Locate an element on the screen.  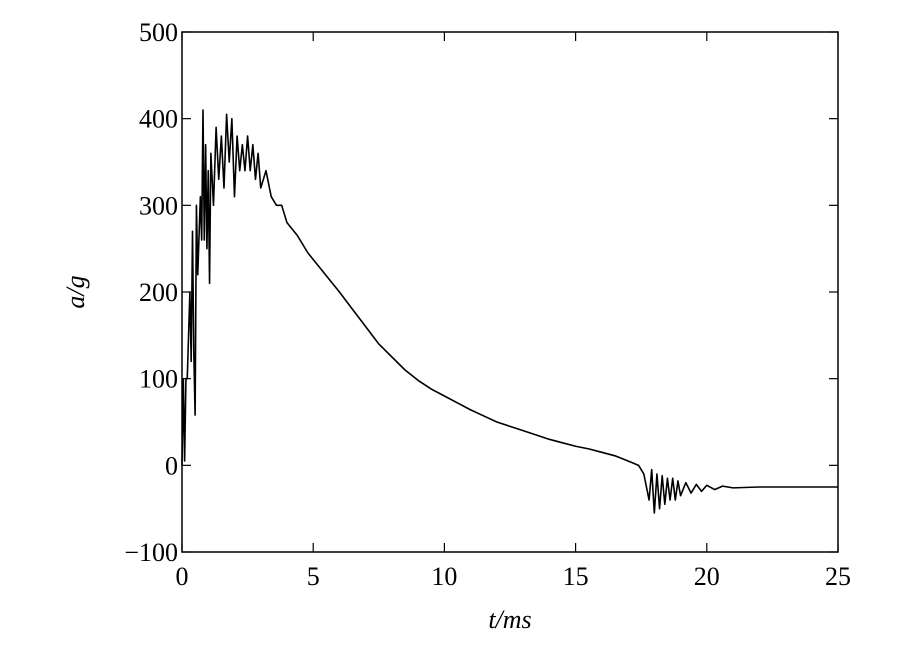
x-tick-label: 5 is located at coordinates (313, 576).